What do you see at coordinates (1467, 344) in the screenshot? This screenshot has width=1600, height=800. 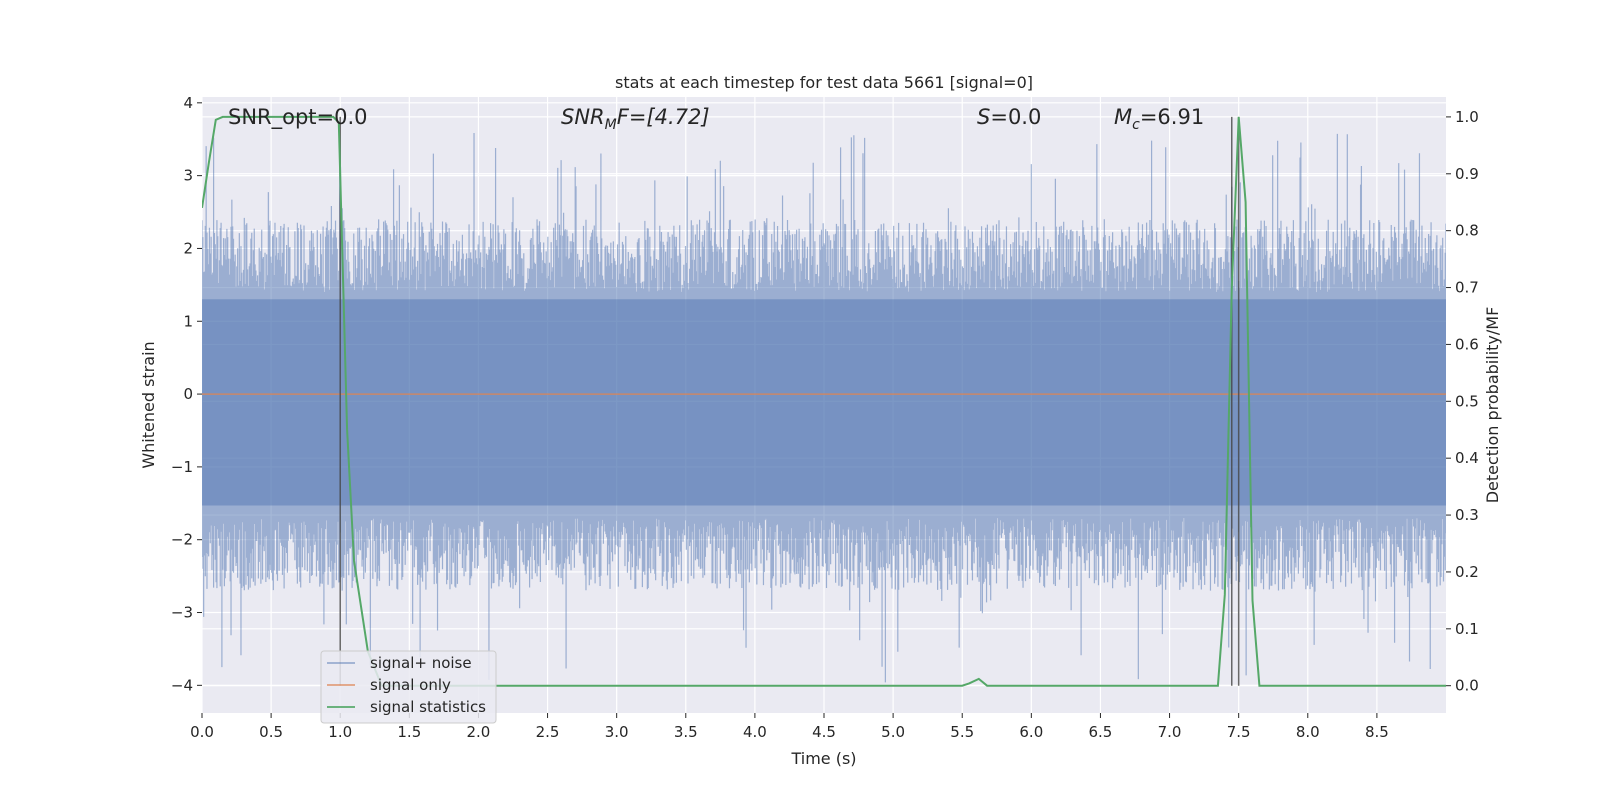 I see `y-right-tick-label: 0.6` at bounding box center [1467, 344].